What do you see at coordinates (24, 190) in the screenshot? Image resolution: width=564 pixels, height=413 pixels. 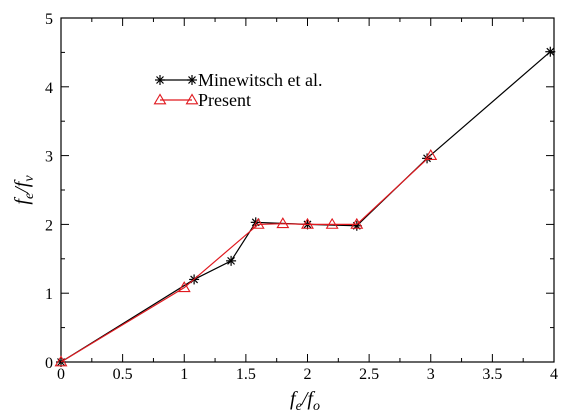 I see `y-axis-title: fe/fv` at bounding box center [24, 190].